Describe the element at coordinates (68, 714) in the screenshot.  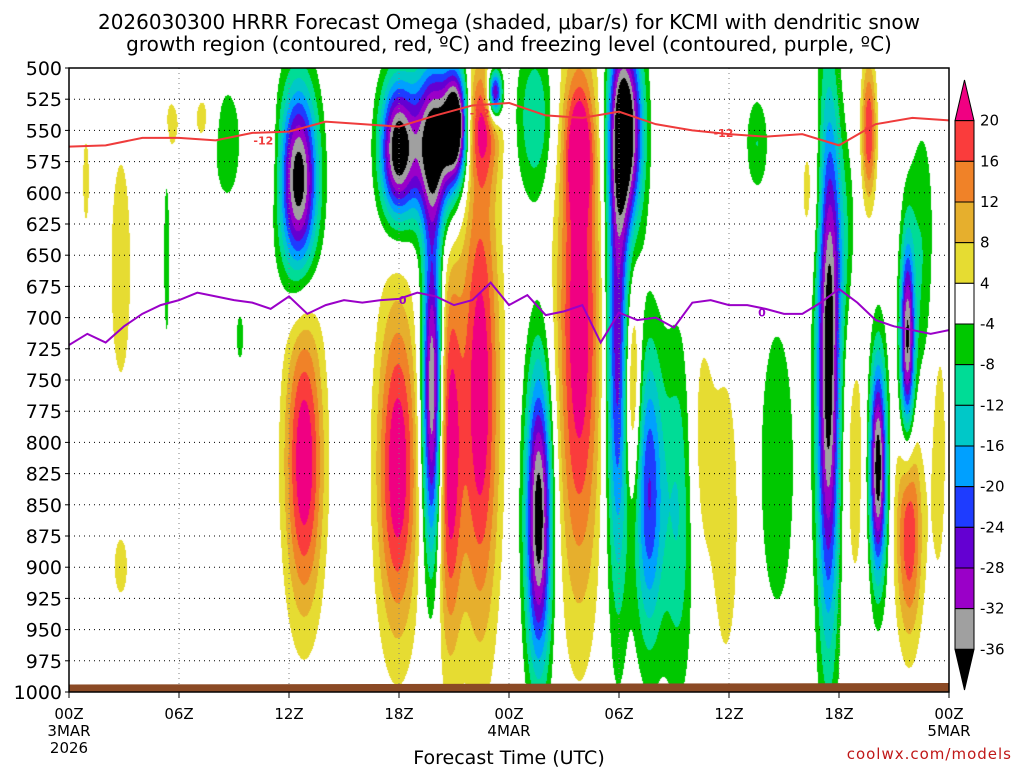
I see `x-tick-label-0: 00Z` at that location.